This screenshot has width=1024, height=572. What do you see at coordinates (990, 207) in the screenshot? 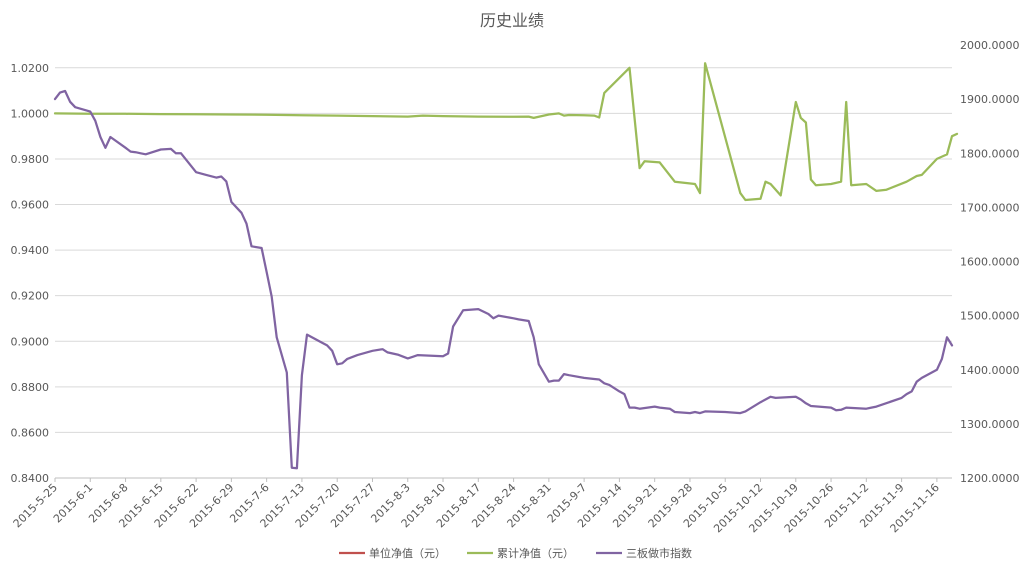
I see `right-axis-tick-label: 1700.0000` at bounding box center [990, 207].